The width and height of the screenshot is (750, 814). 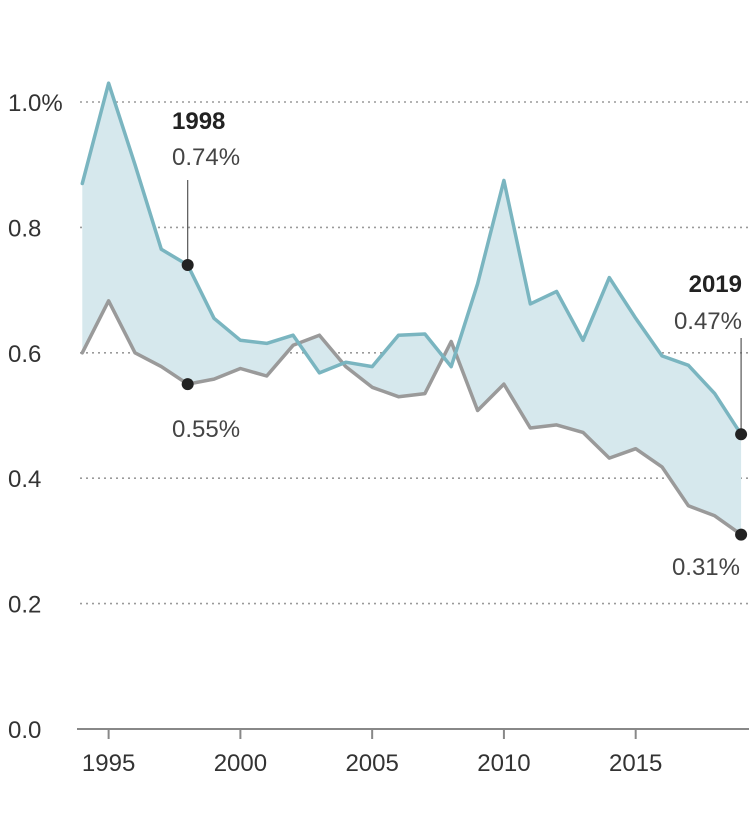 What do you see at coordinates (706, 567) in the screenshot?
I see `annotation-2019-gray-value: 0.31%` at bounding box center [706, 567].